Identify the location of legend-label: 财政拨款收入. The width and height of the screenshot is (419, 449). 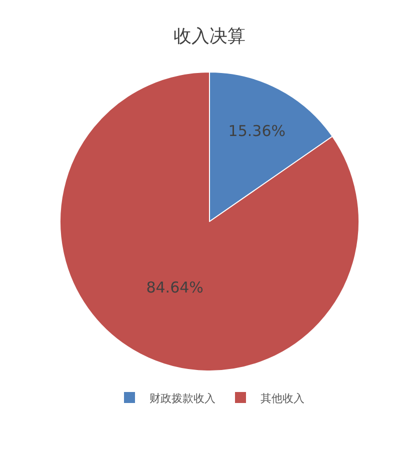
(183, 398).